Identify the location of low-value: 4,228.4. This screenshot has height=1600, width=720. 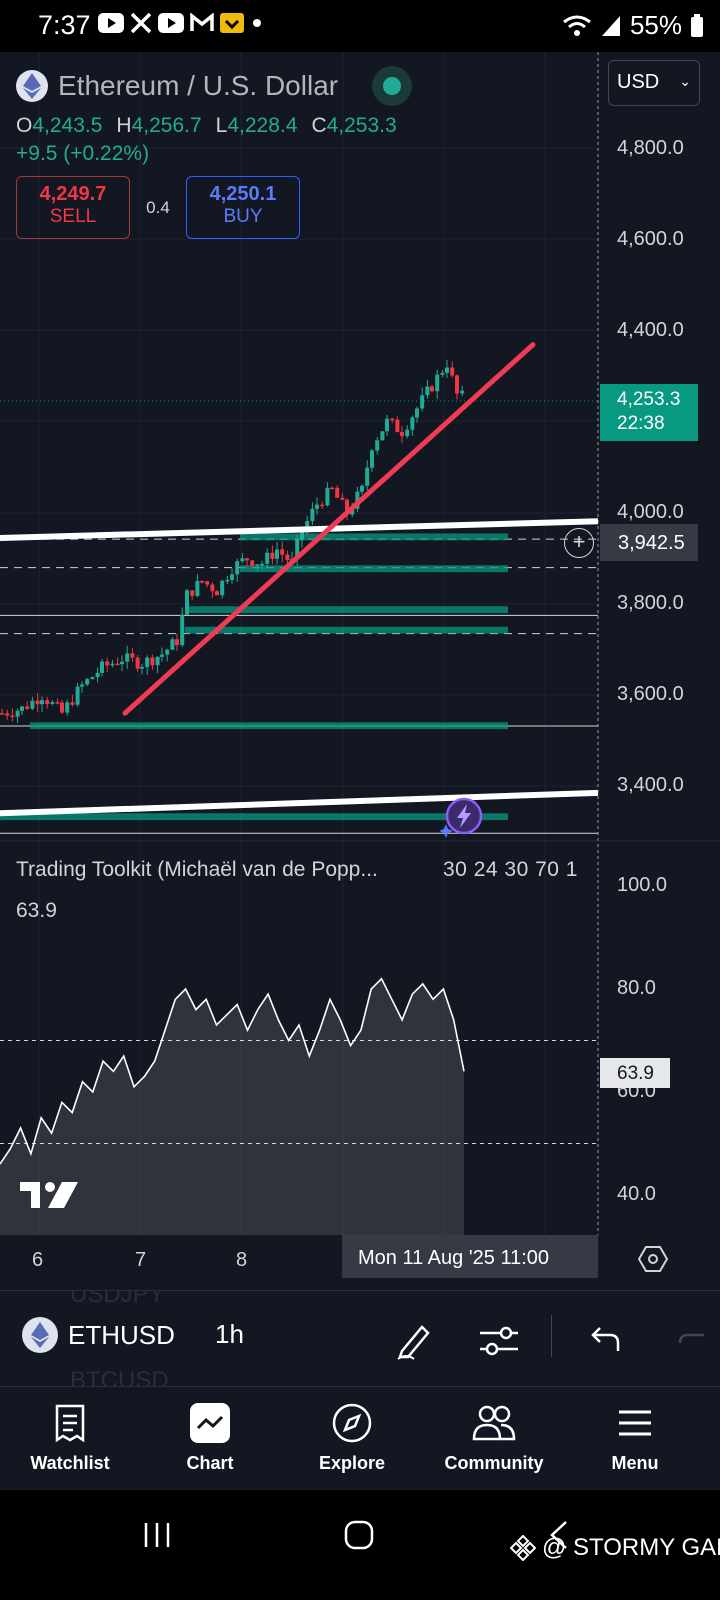
(262, 125).